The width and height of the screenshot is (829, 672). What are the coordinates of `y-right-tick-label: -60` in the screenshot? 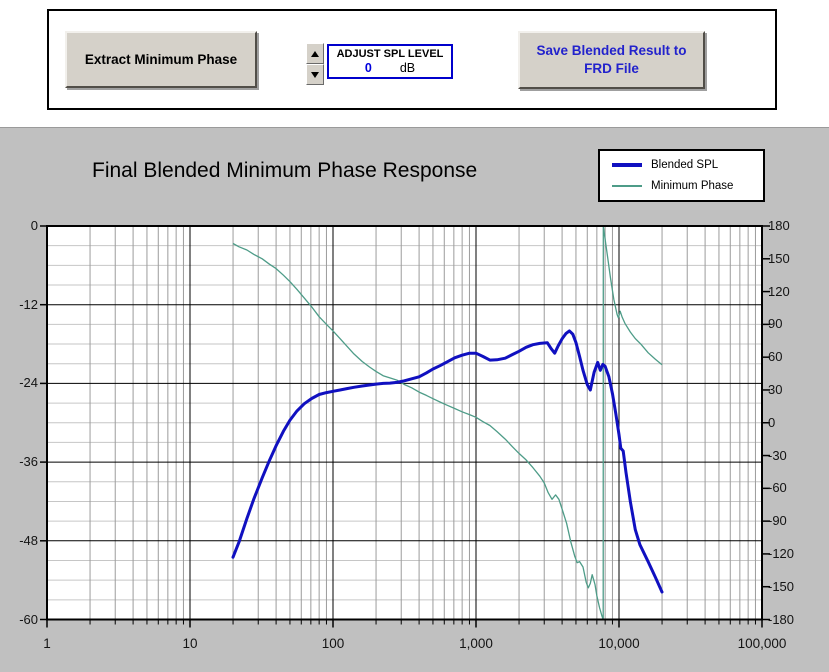 It's located at (777, 488).